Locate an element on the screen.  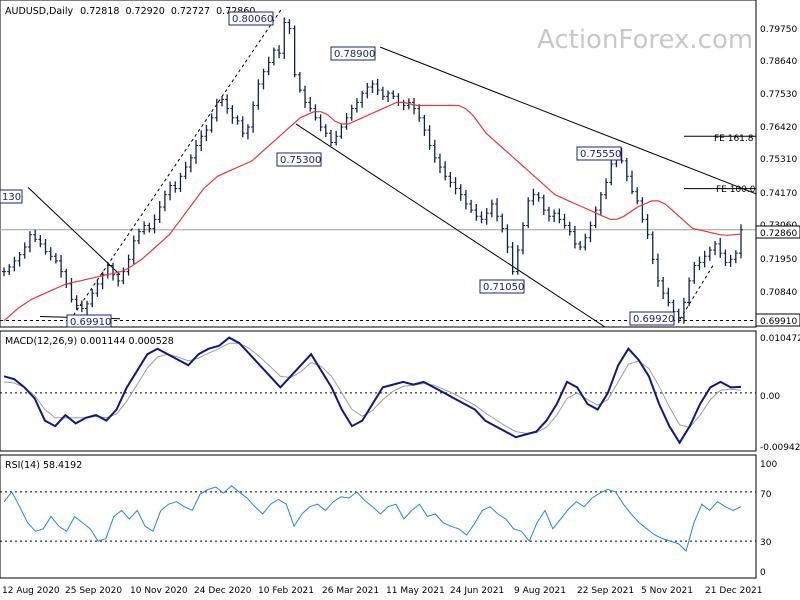
annotation-left-edge: 130 is located at coordinates (11, 196).